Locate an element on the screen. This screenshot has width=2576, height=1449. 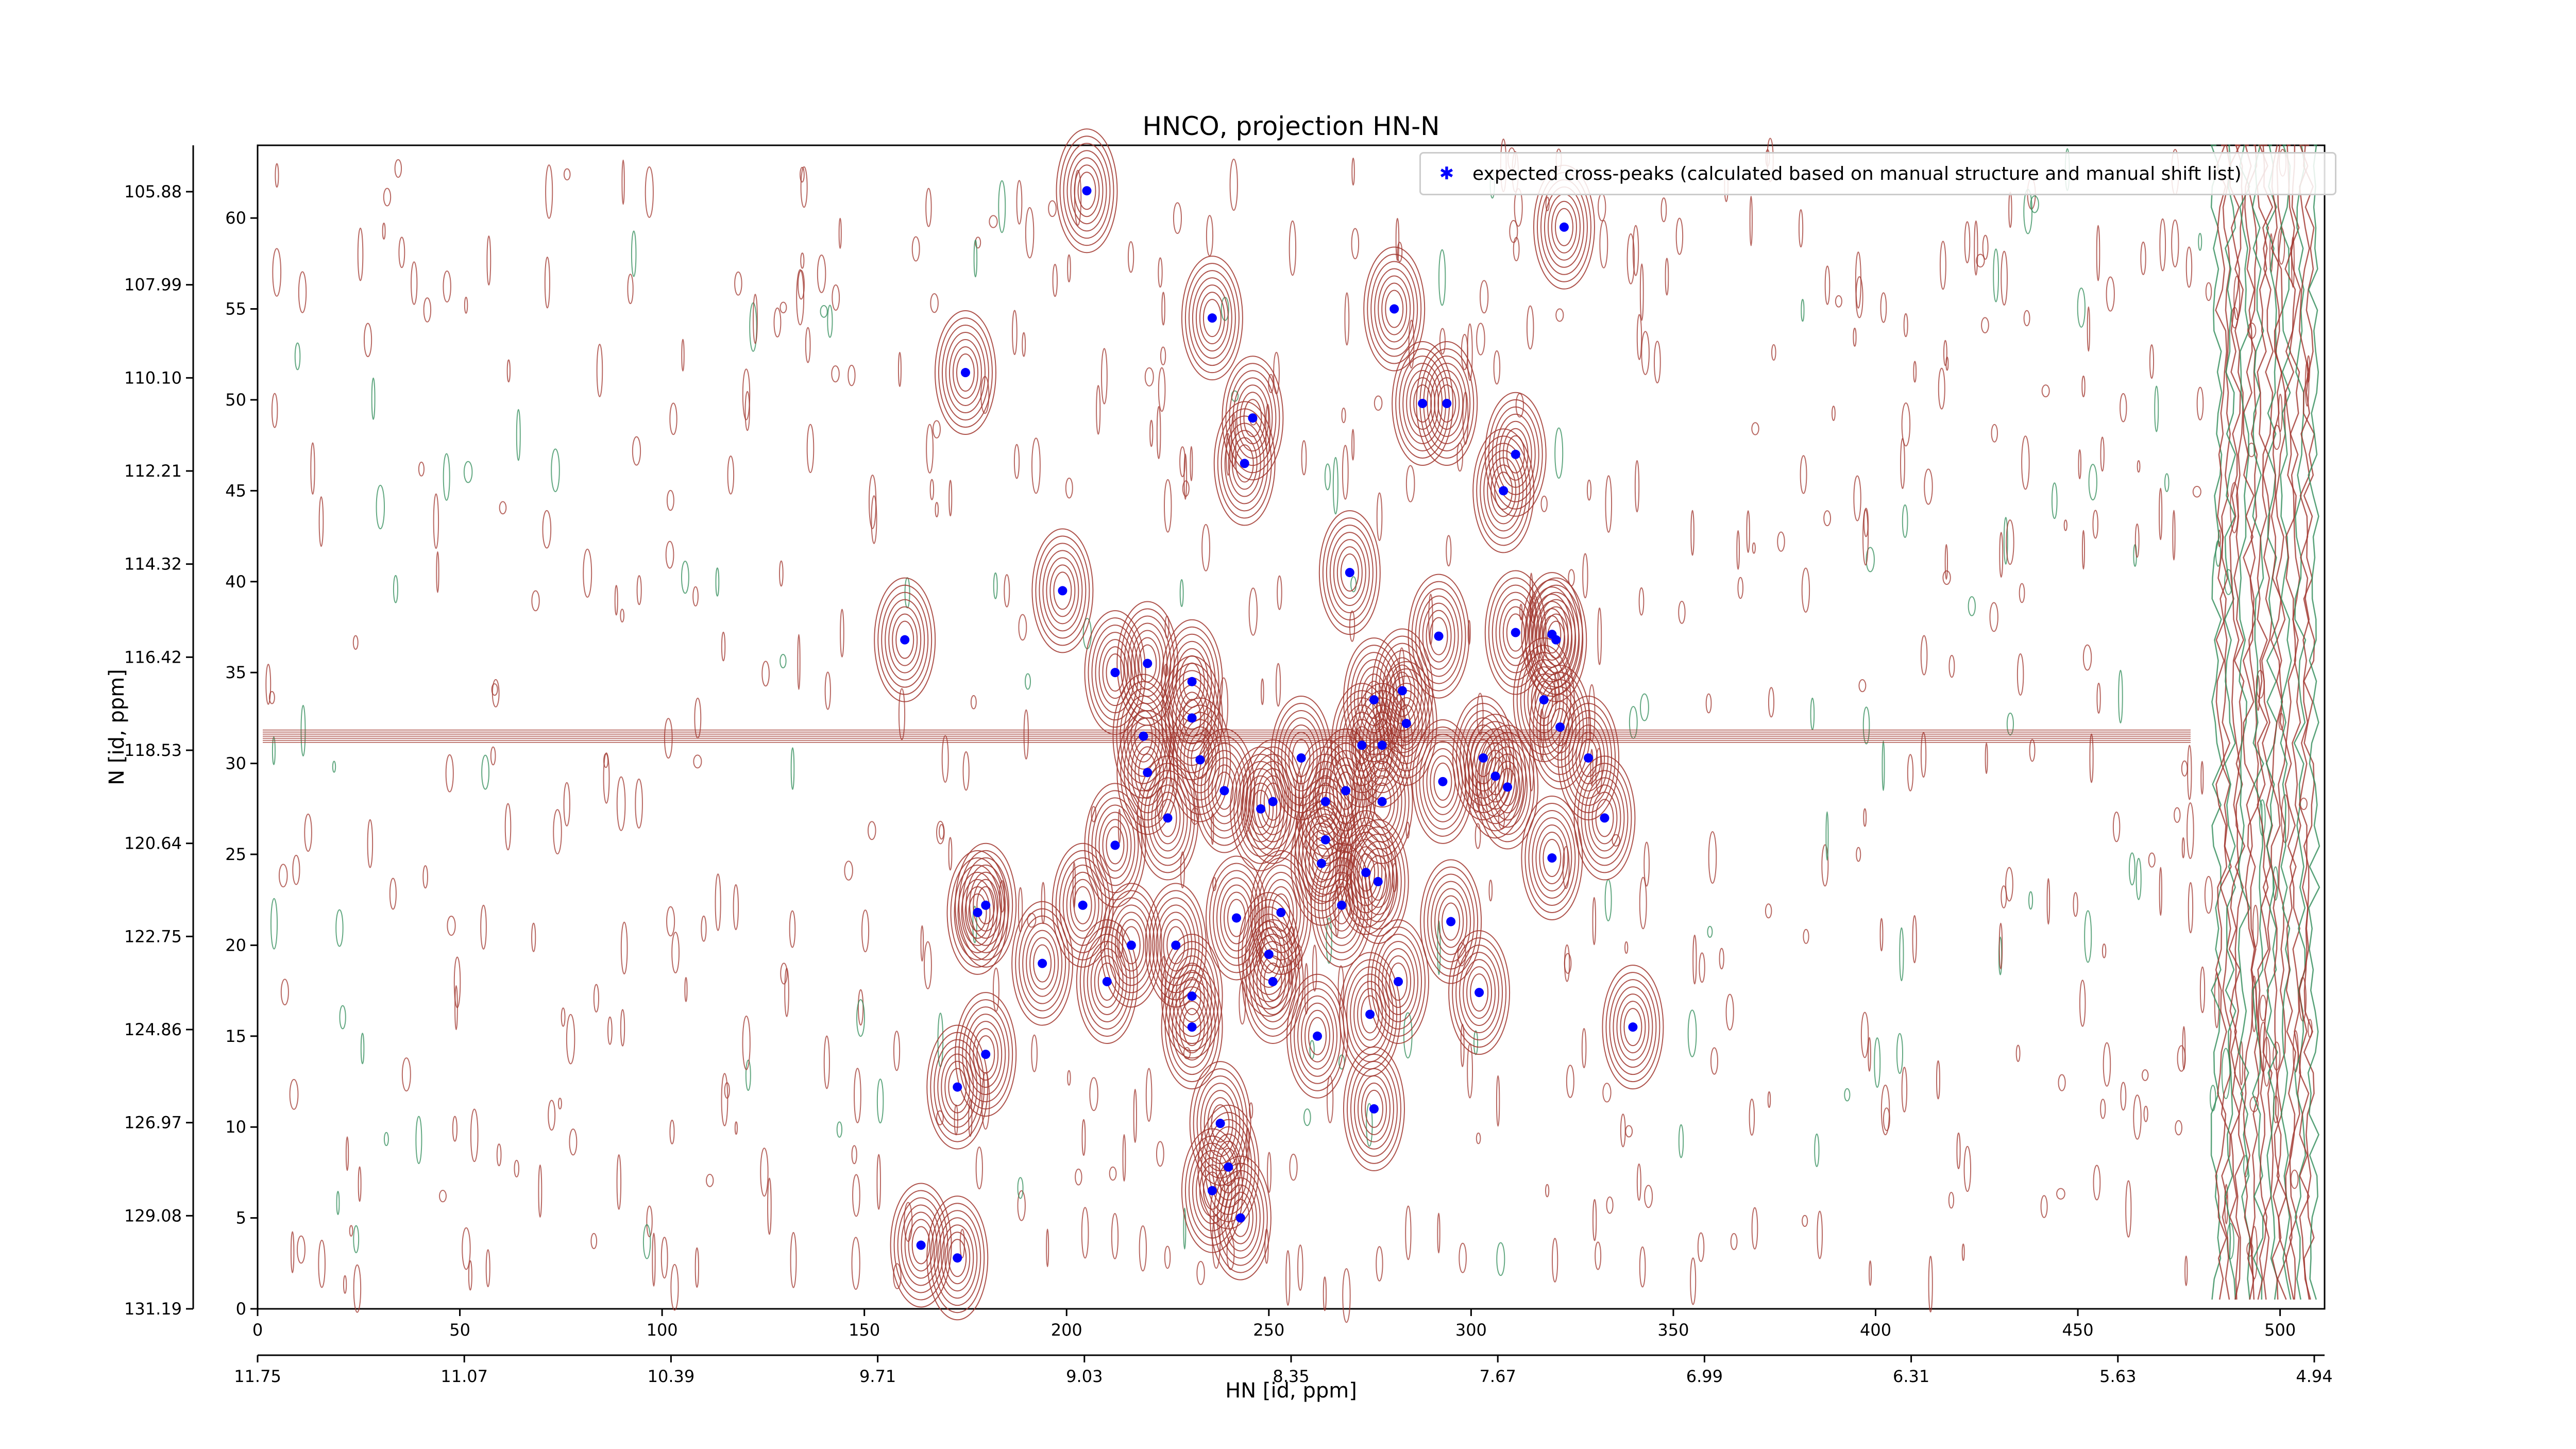
ppm-y-tick-label: 116.42 is located at coordinates (153, 657).